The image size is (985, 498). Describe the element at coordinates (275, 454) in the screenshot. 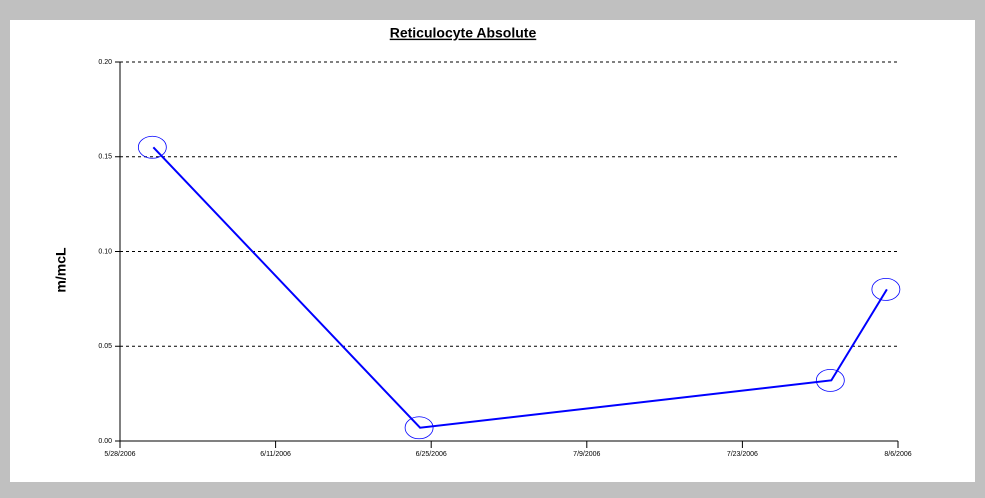

I see `x-tick-label: 6/11/2006` at that location.